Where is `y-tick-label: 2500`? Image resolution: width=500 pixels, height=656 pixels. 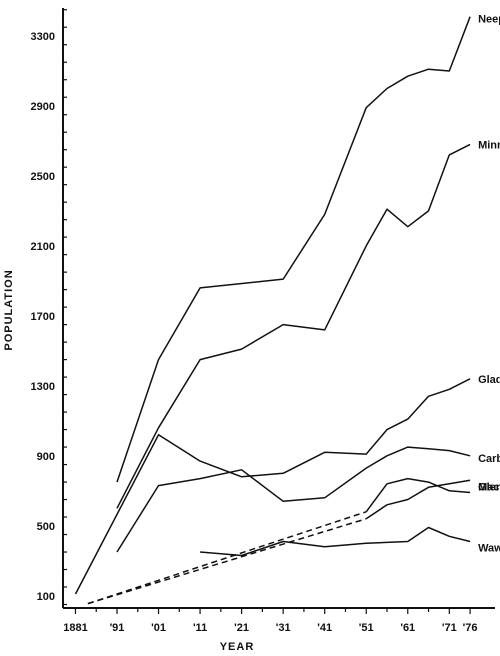 y-tick-label: 2500 is located at coordinates (43, 177).